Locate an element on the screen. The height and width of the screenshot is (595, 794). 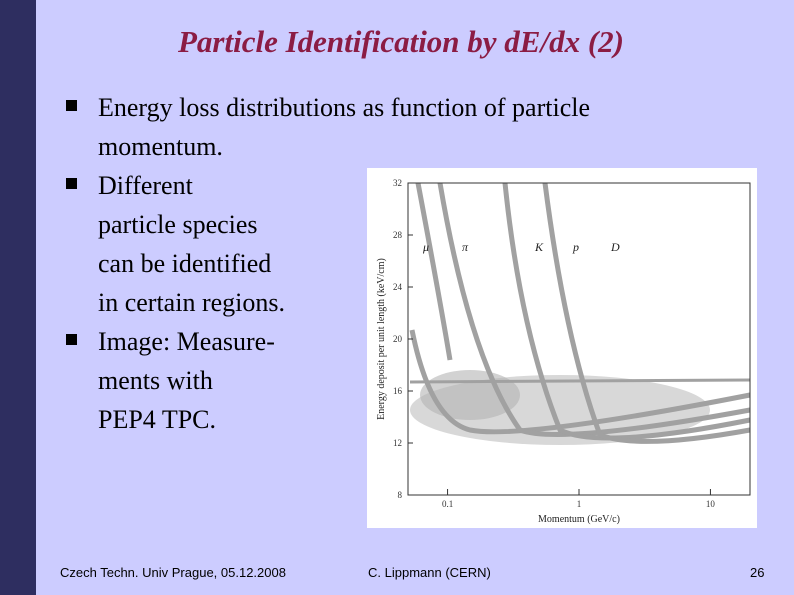
y-tick-label: 28 is located at coordinates (398, 235).